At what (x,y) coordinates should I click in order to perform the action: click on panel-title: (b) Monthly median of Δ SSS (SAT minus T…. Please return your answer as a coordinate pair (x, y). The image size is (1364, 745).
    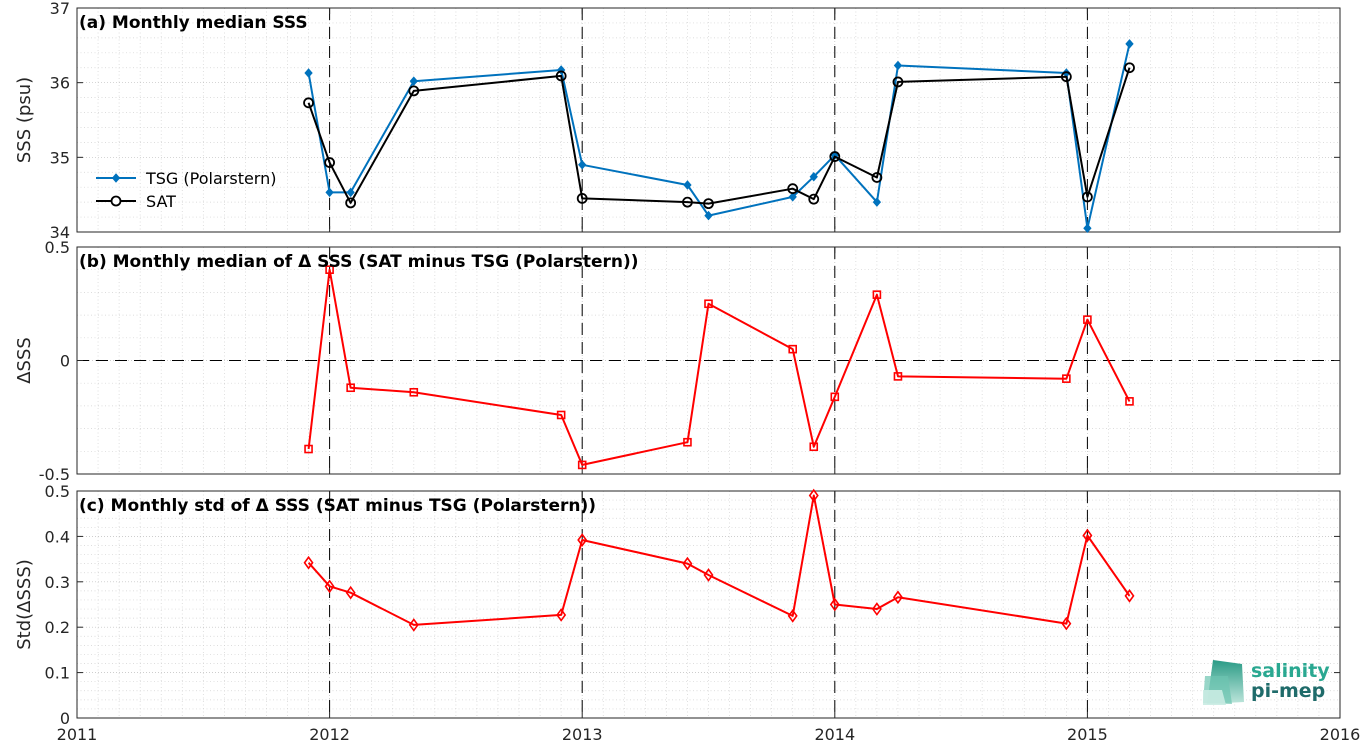
    Looking at the image, I should click on (359, 262).